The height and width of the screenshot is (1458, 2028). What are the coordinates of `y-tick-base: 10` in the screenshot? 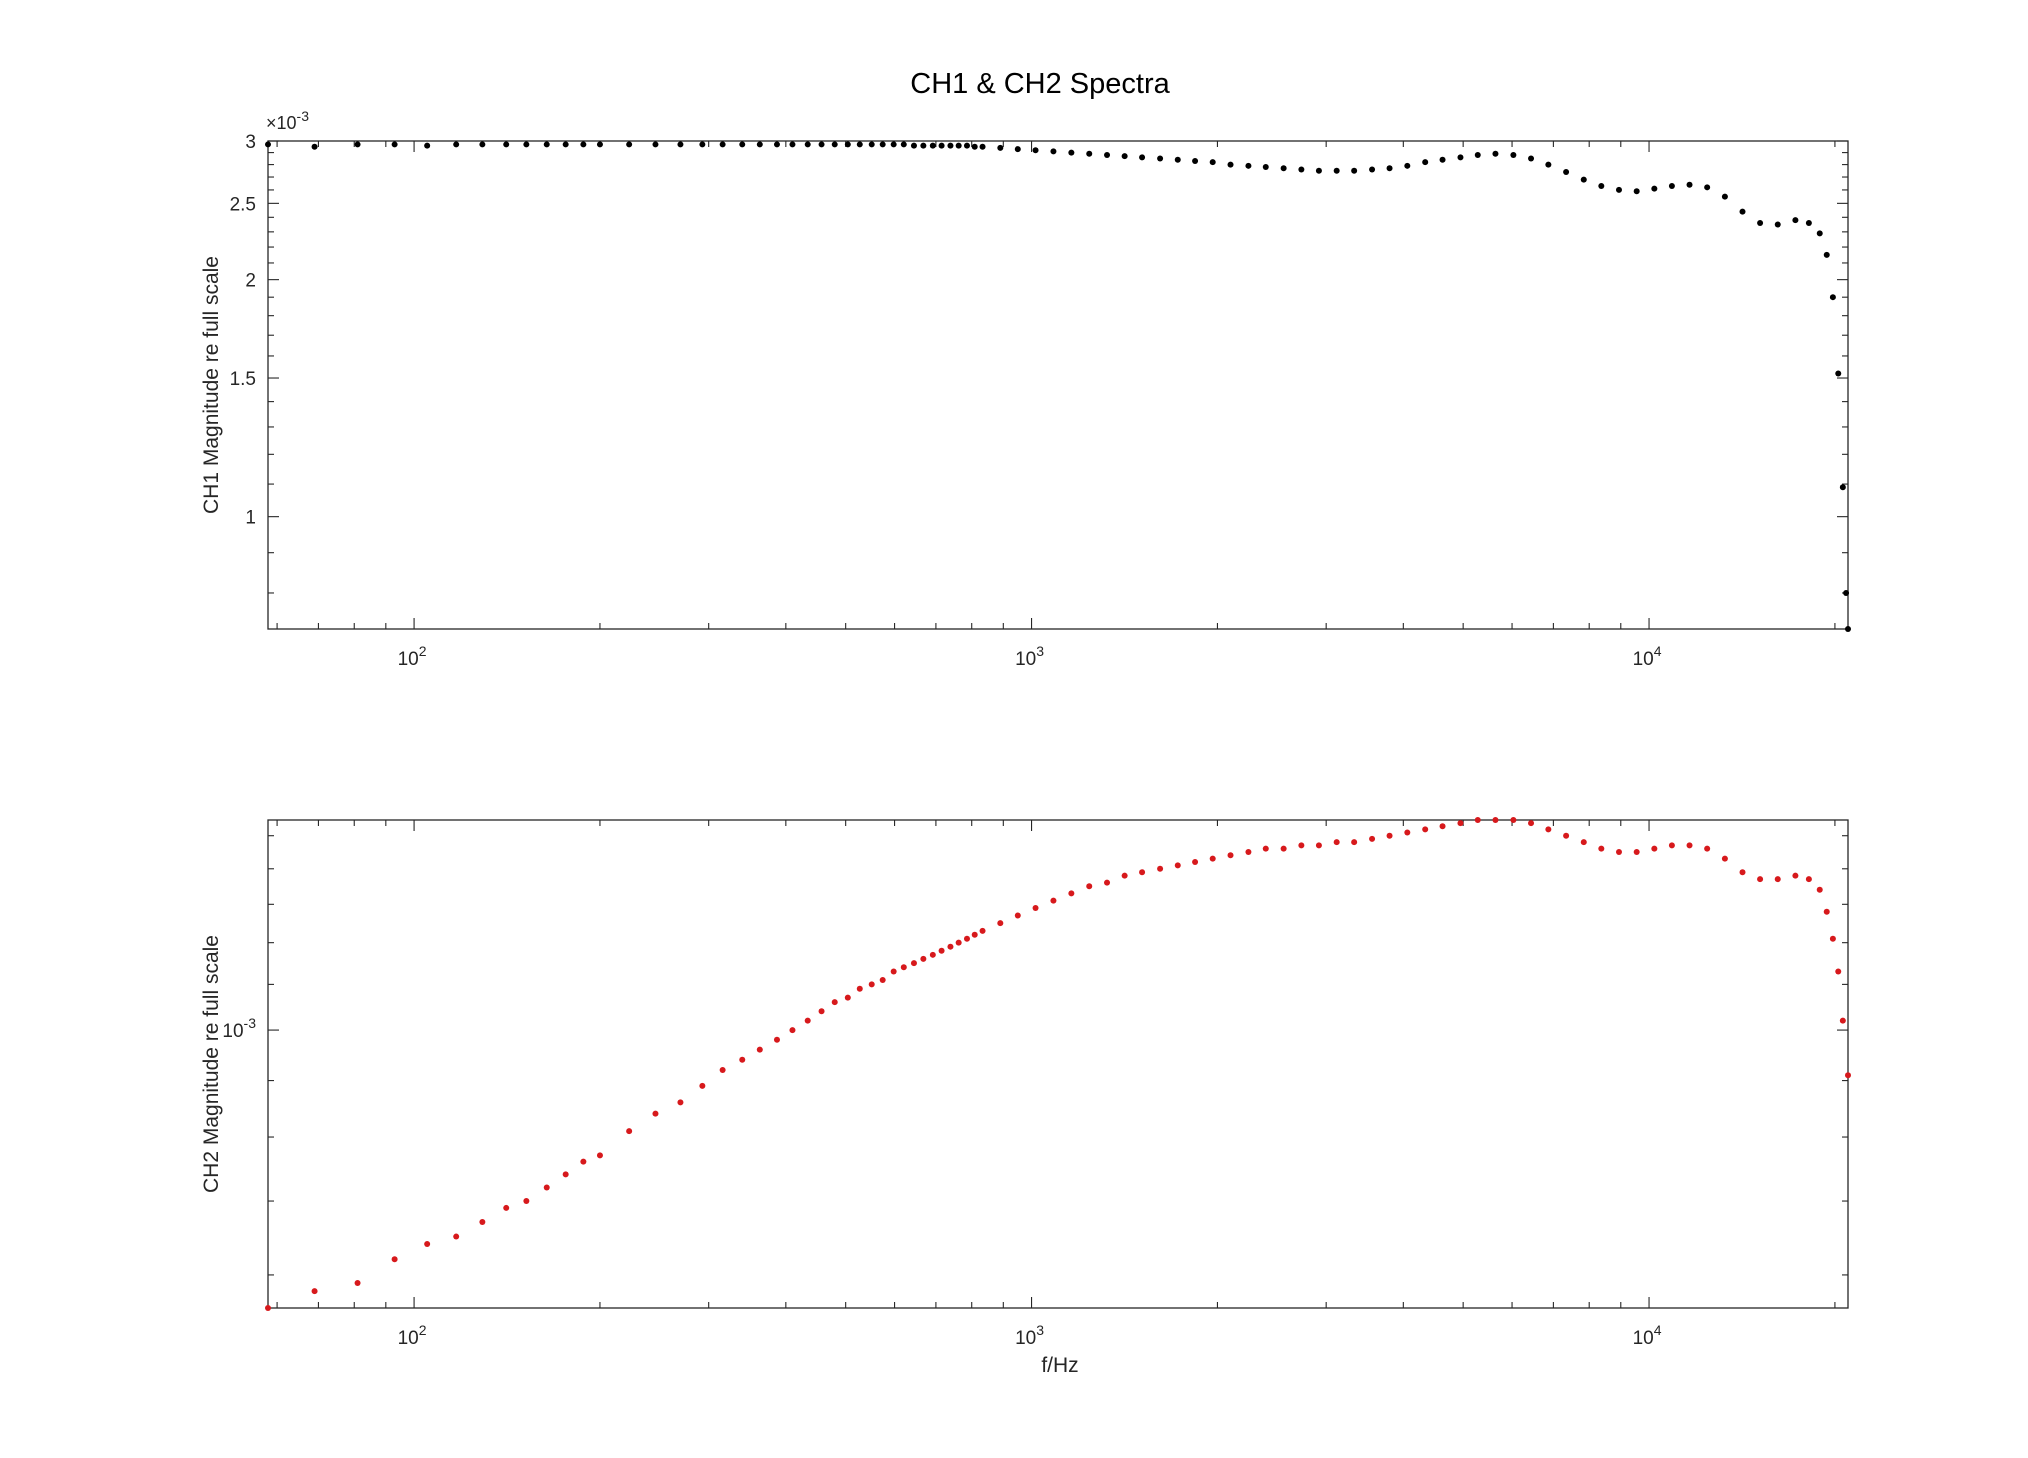 It's located at (232, 1031).